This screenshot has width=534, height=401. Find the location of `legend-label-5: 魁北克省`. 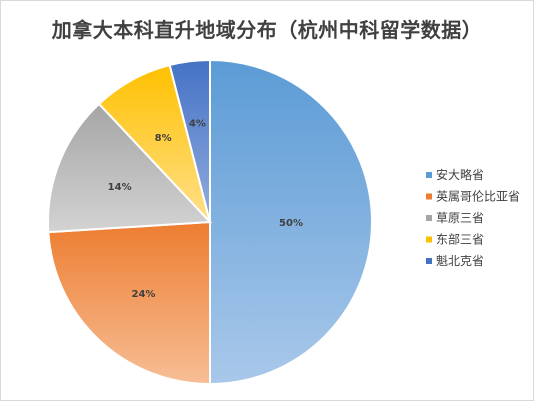

legend-label-5: 魁北克省 is located at coordinates (460, 260).